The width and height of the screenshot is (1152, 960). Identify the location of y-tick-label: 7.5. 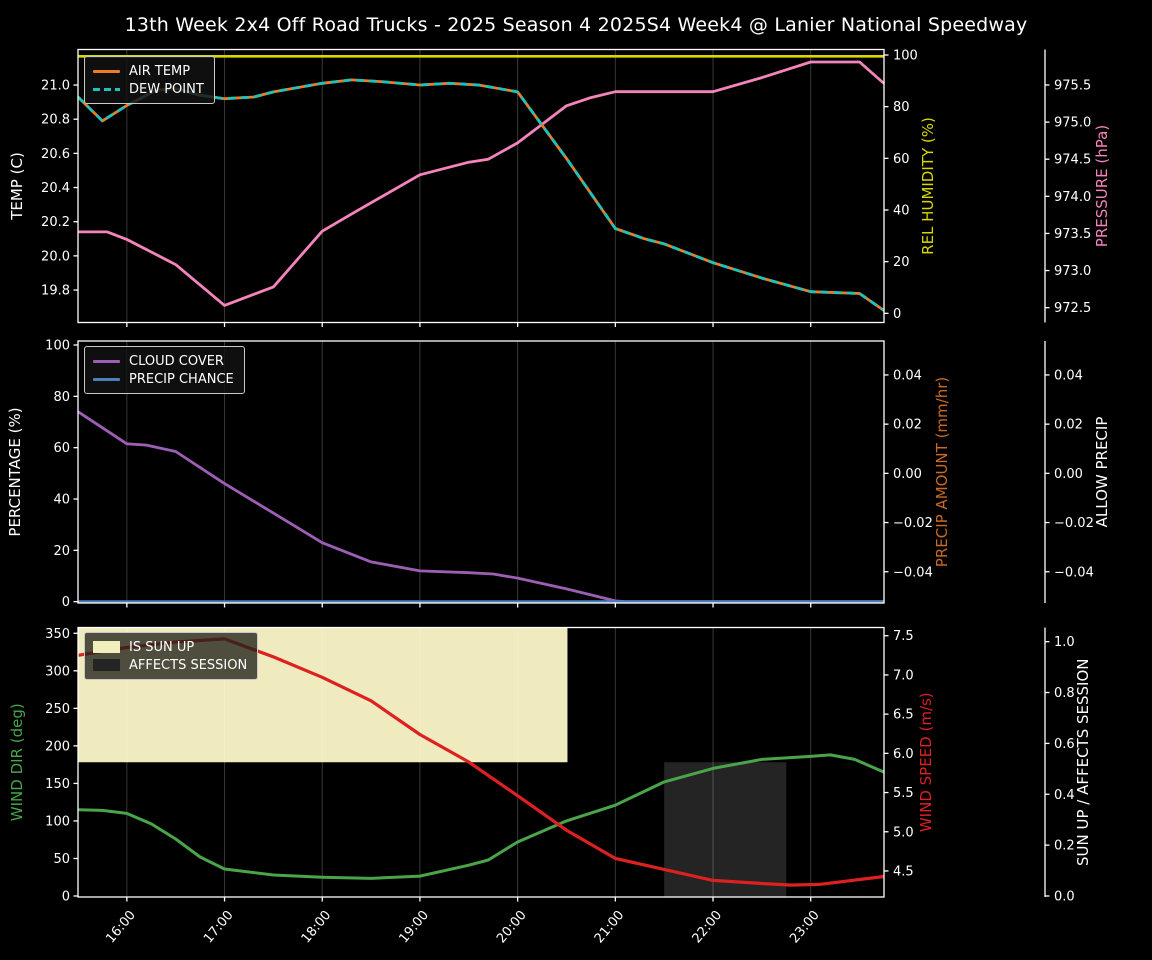
(903, 636).